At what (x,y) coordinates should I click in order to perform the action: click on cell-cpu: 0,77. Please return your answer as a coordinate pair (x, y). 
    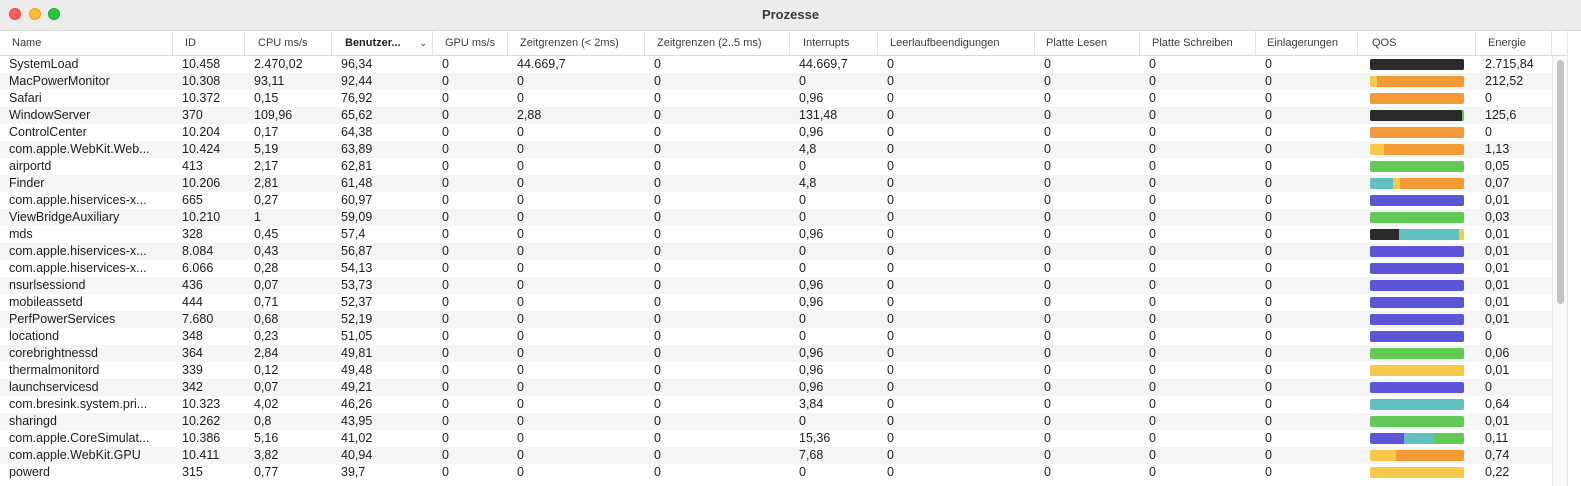
    Looking at the image, I should click on (266, 472).